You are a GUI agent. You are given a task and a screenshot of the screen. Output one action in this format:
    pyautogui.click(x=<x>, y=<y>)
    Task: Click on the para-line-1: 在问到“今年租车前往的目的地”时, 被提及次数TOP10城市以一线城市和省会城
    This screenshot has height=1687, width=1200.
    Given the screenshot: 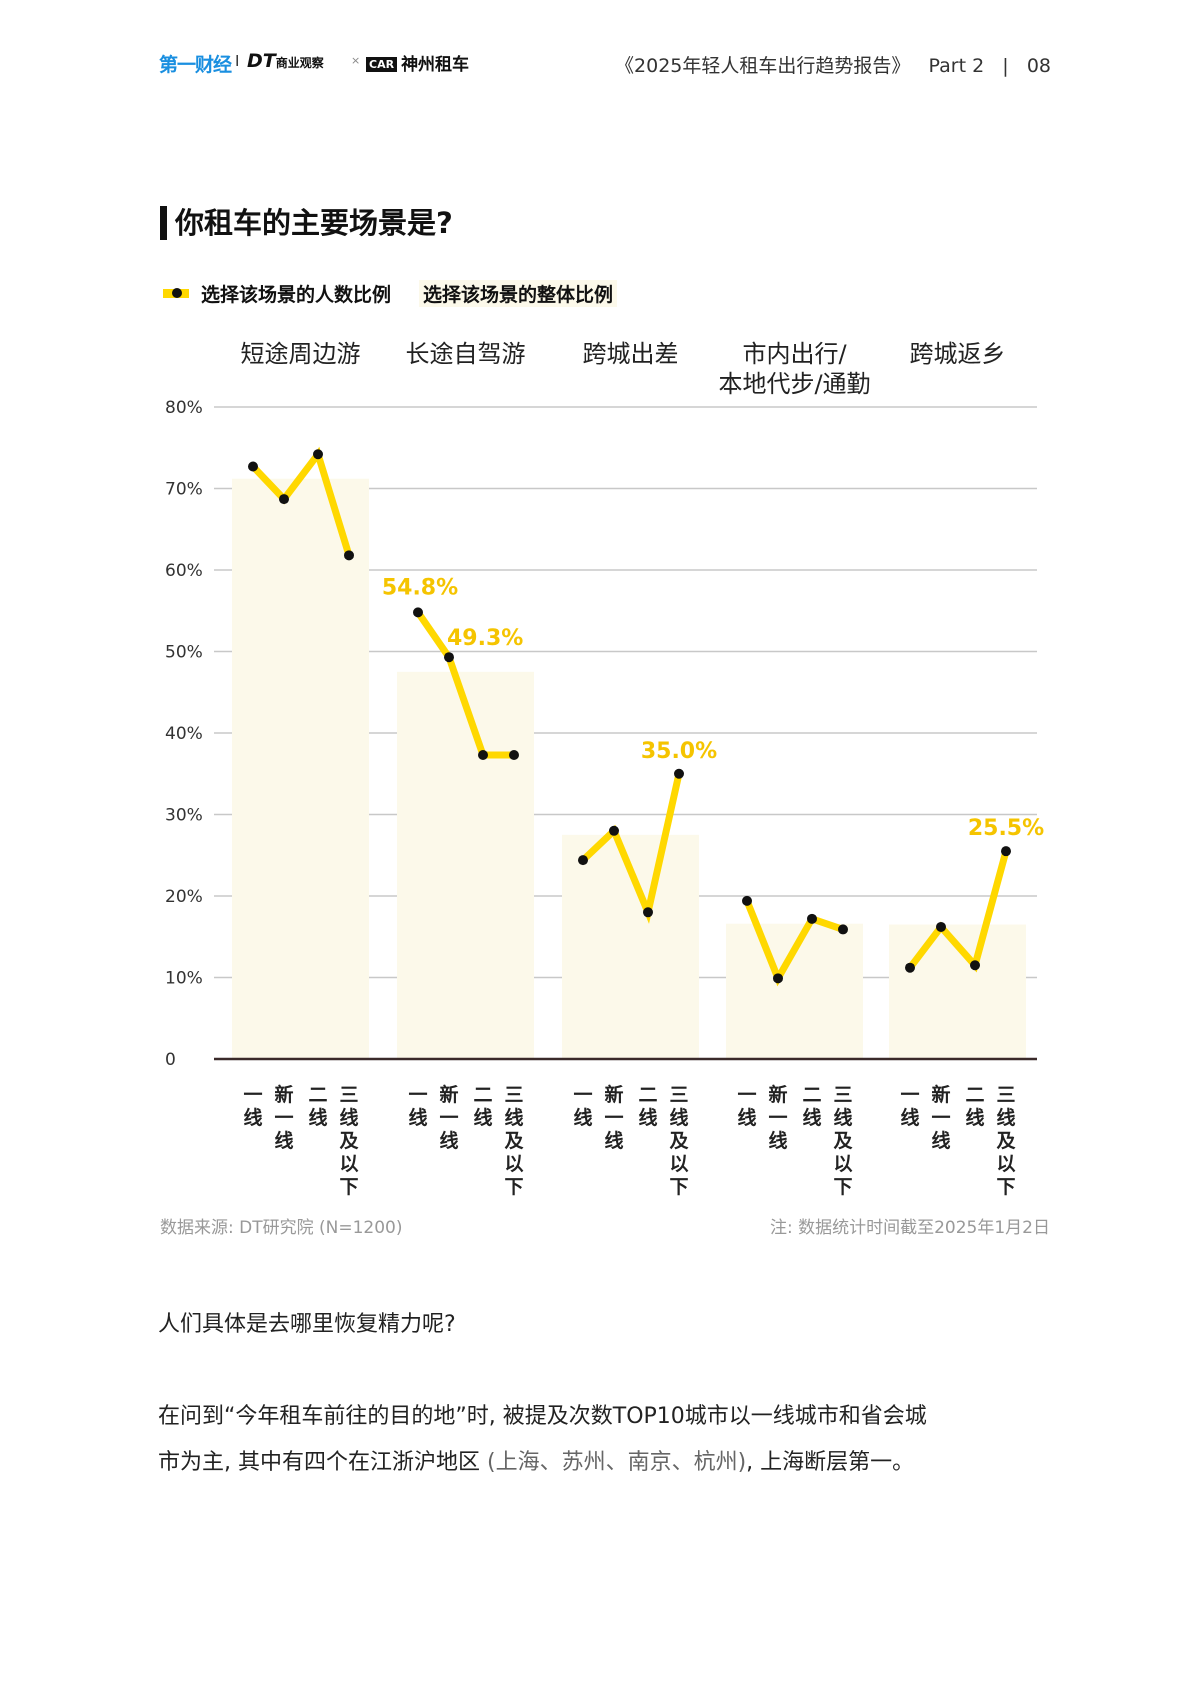 What is the action you would take?
    pyautogui.click(x=542, y=1416)
    